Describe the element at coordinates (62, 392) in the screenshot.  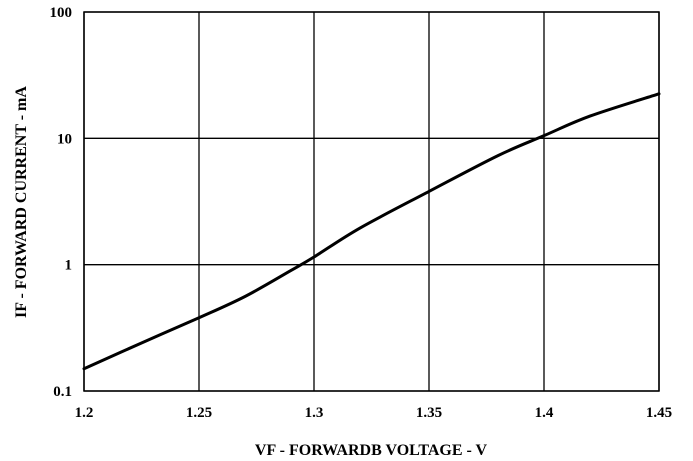
I see `y-tick-label: 0.1` at that location.